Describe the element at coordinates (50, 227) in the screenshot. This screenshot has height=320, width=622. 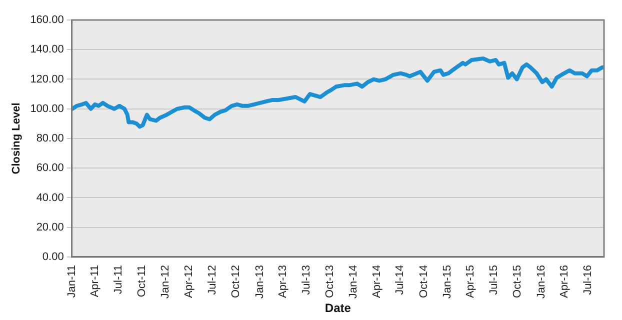
I see `y-tick-label: 20.00` at that location.